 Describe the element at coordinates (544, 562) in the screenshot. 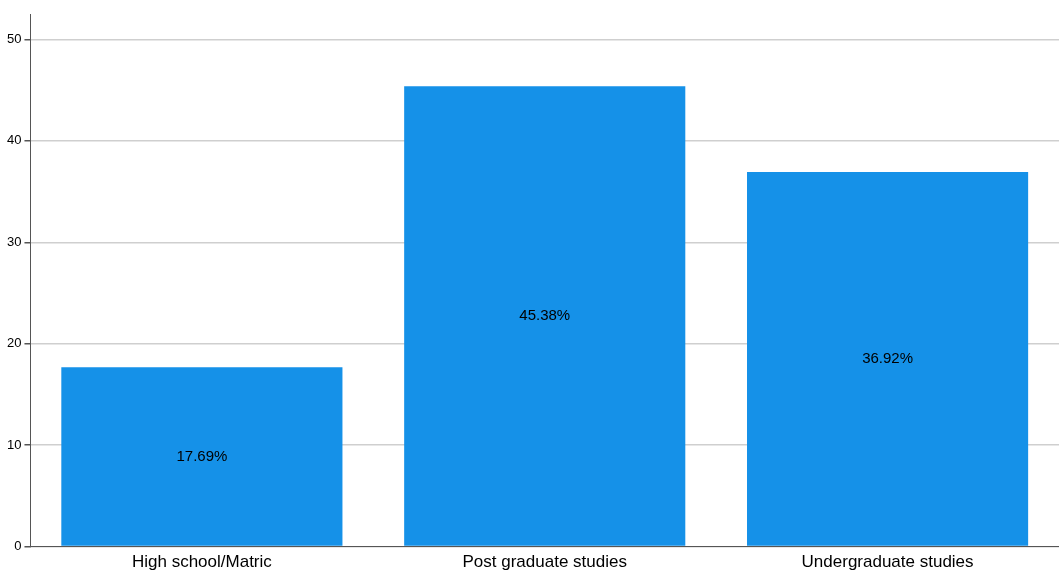

I see `x-tick-label: Post graduate studies` at that location.